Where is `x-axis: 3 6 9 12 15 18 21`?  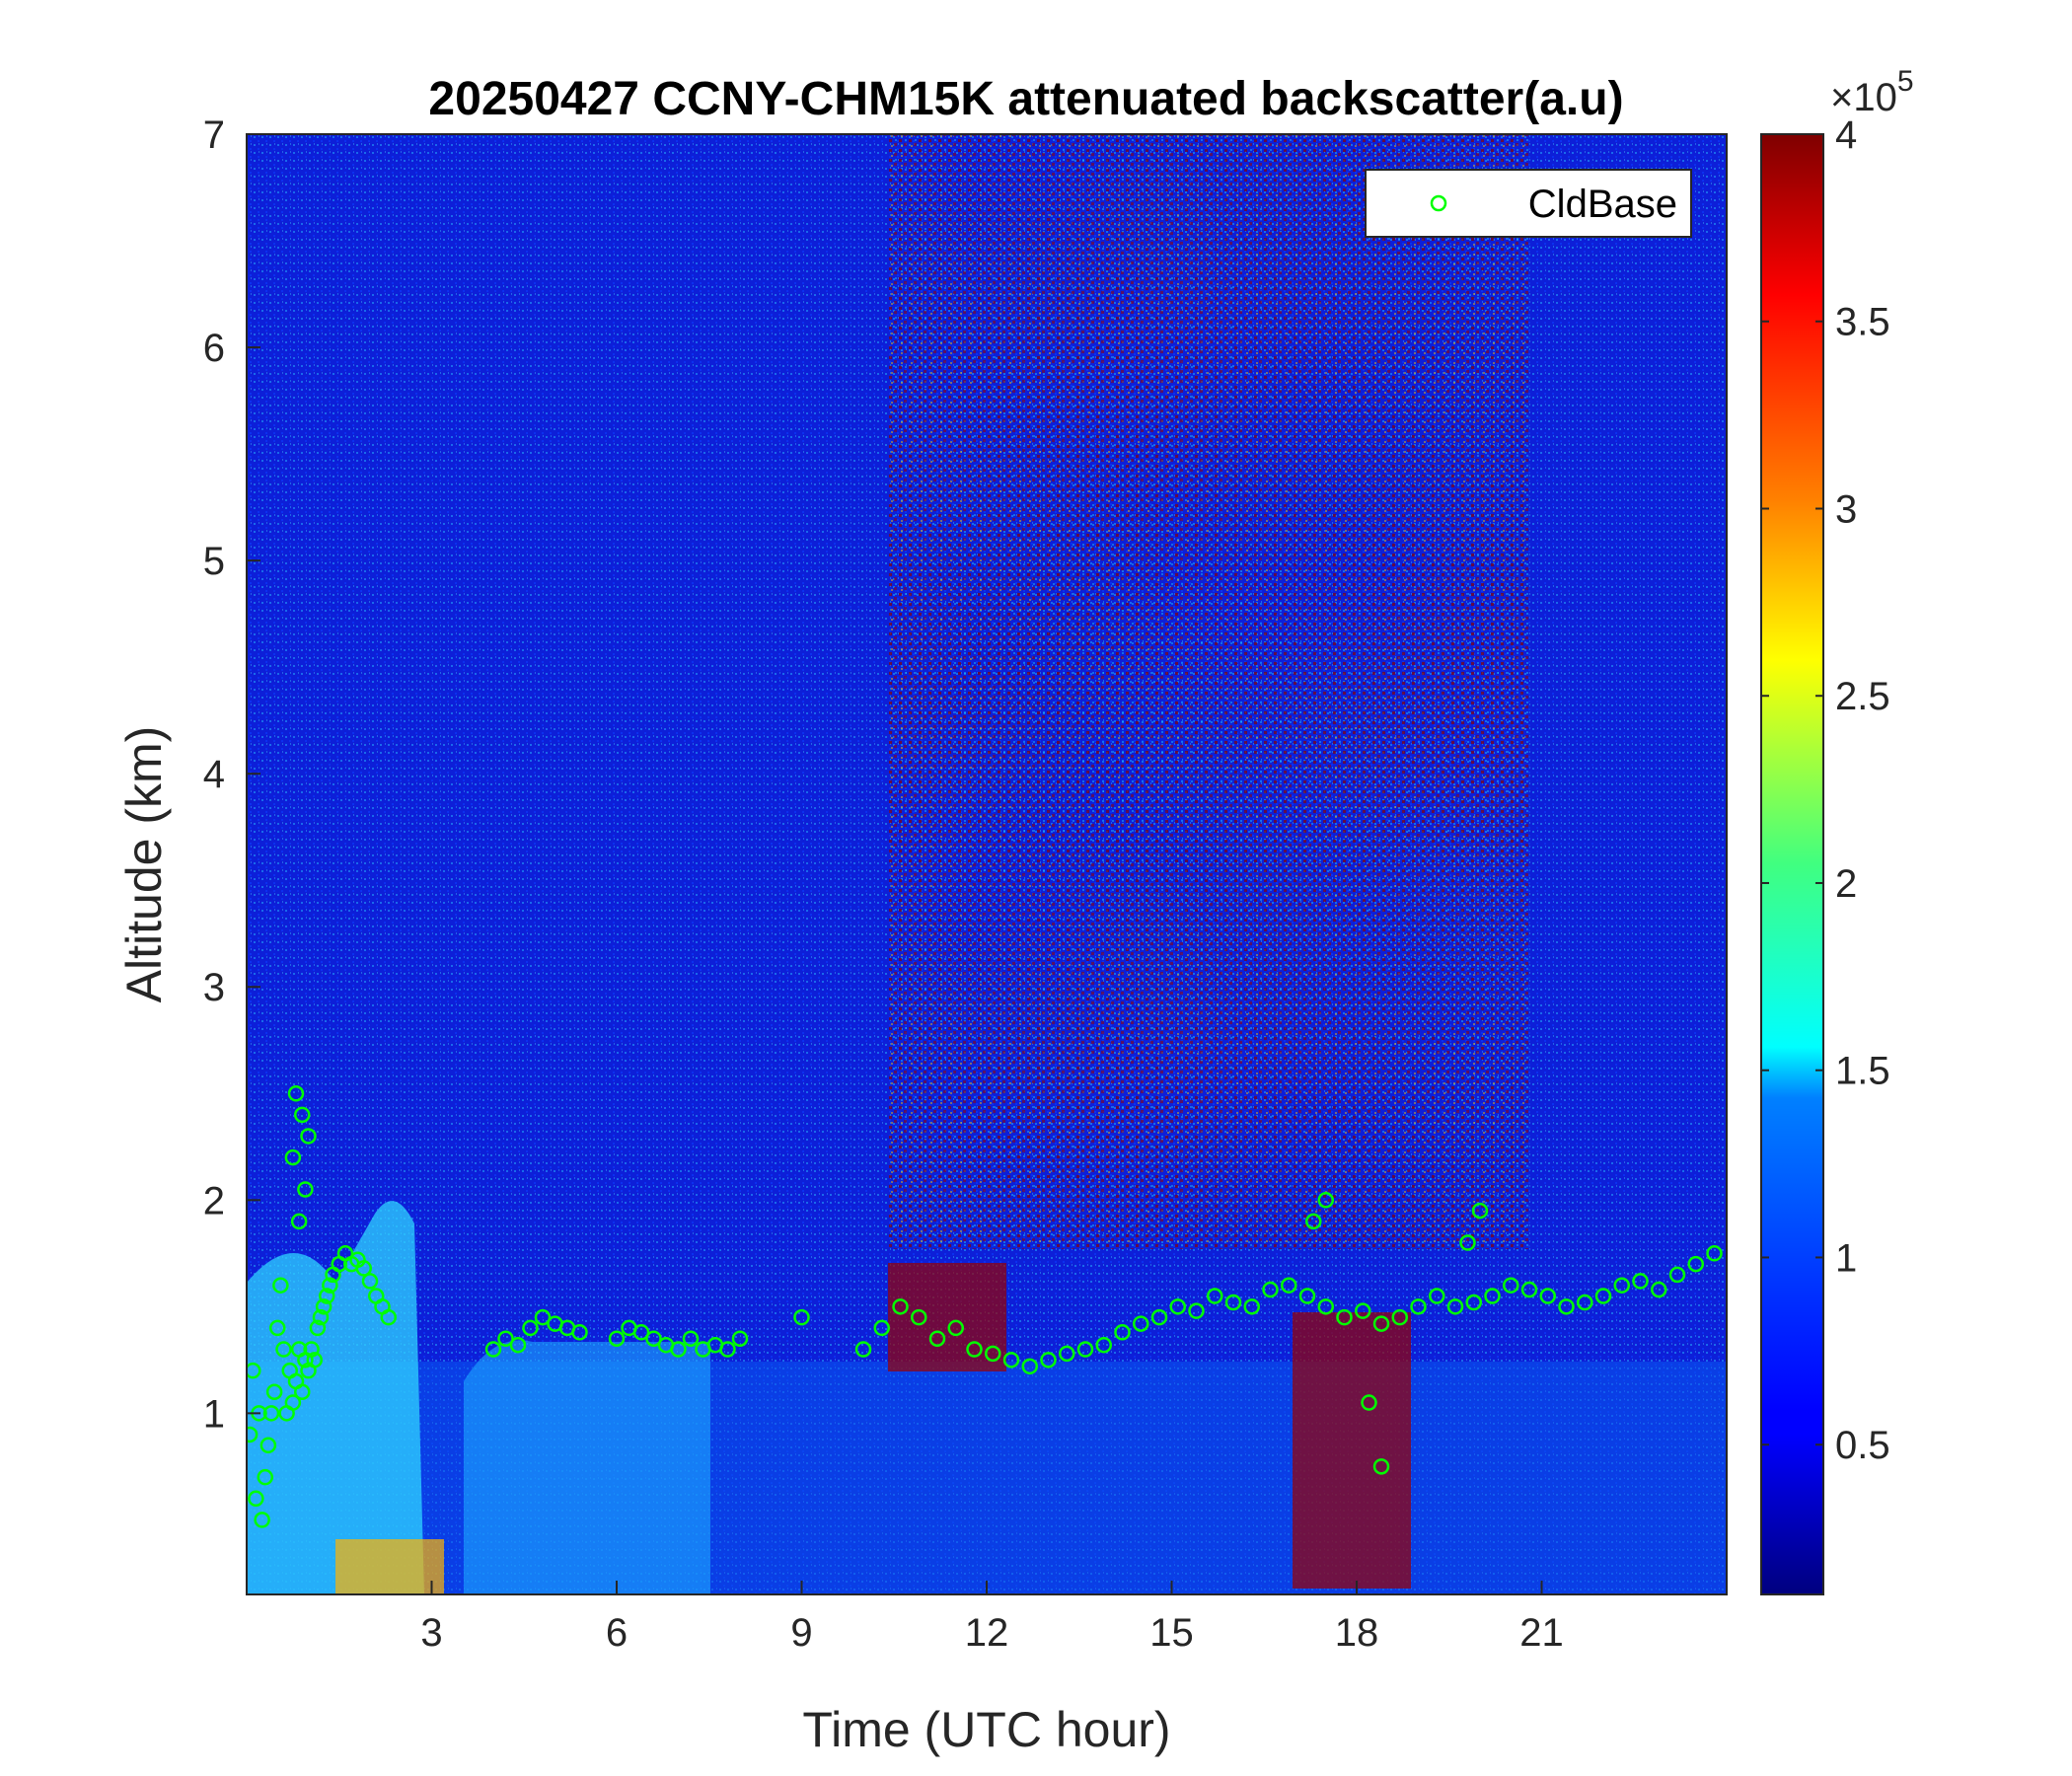 x-axis: 3 6 9 12 15 18 21 is located at coordinates (992, 1618).